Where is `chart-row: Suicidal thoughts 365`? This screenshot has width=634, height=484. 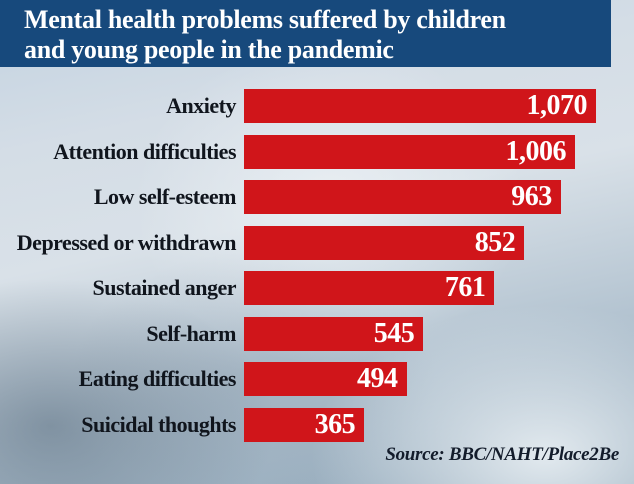 chart-row: Suicidal thoughts 365 is located at coordinates (317, 424).